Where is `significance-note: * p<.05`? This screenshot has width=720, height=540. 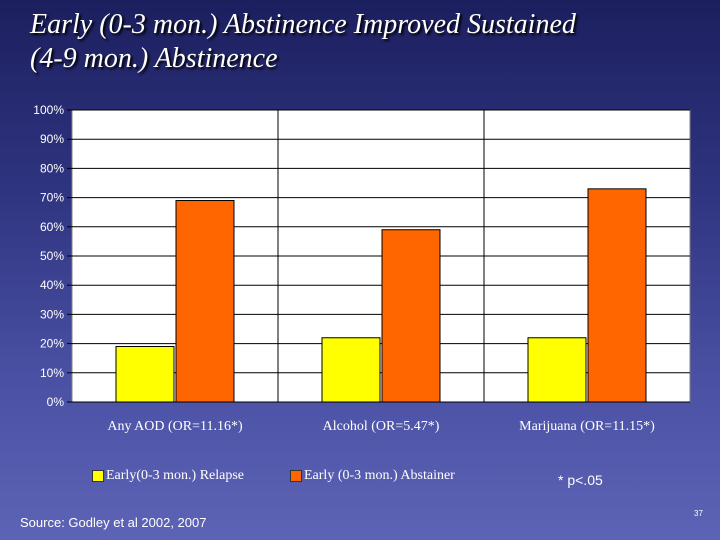 significance-note: * p<.05 is located at coordinates (580, 480).